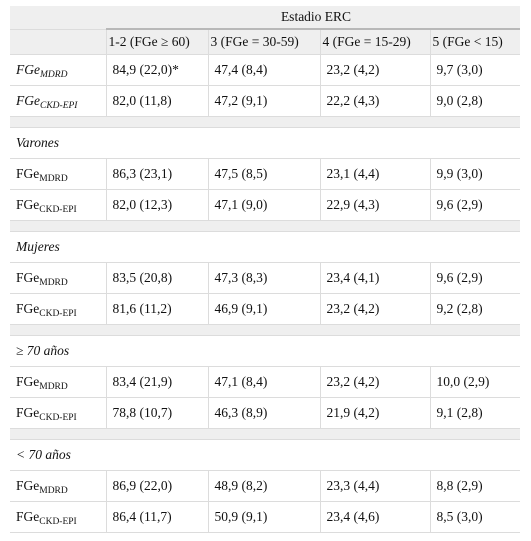 The width and height of the screenshot is (531, 541). I want to click on table-cell: 82,0 (12,3), so click(156, 205).